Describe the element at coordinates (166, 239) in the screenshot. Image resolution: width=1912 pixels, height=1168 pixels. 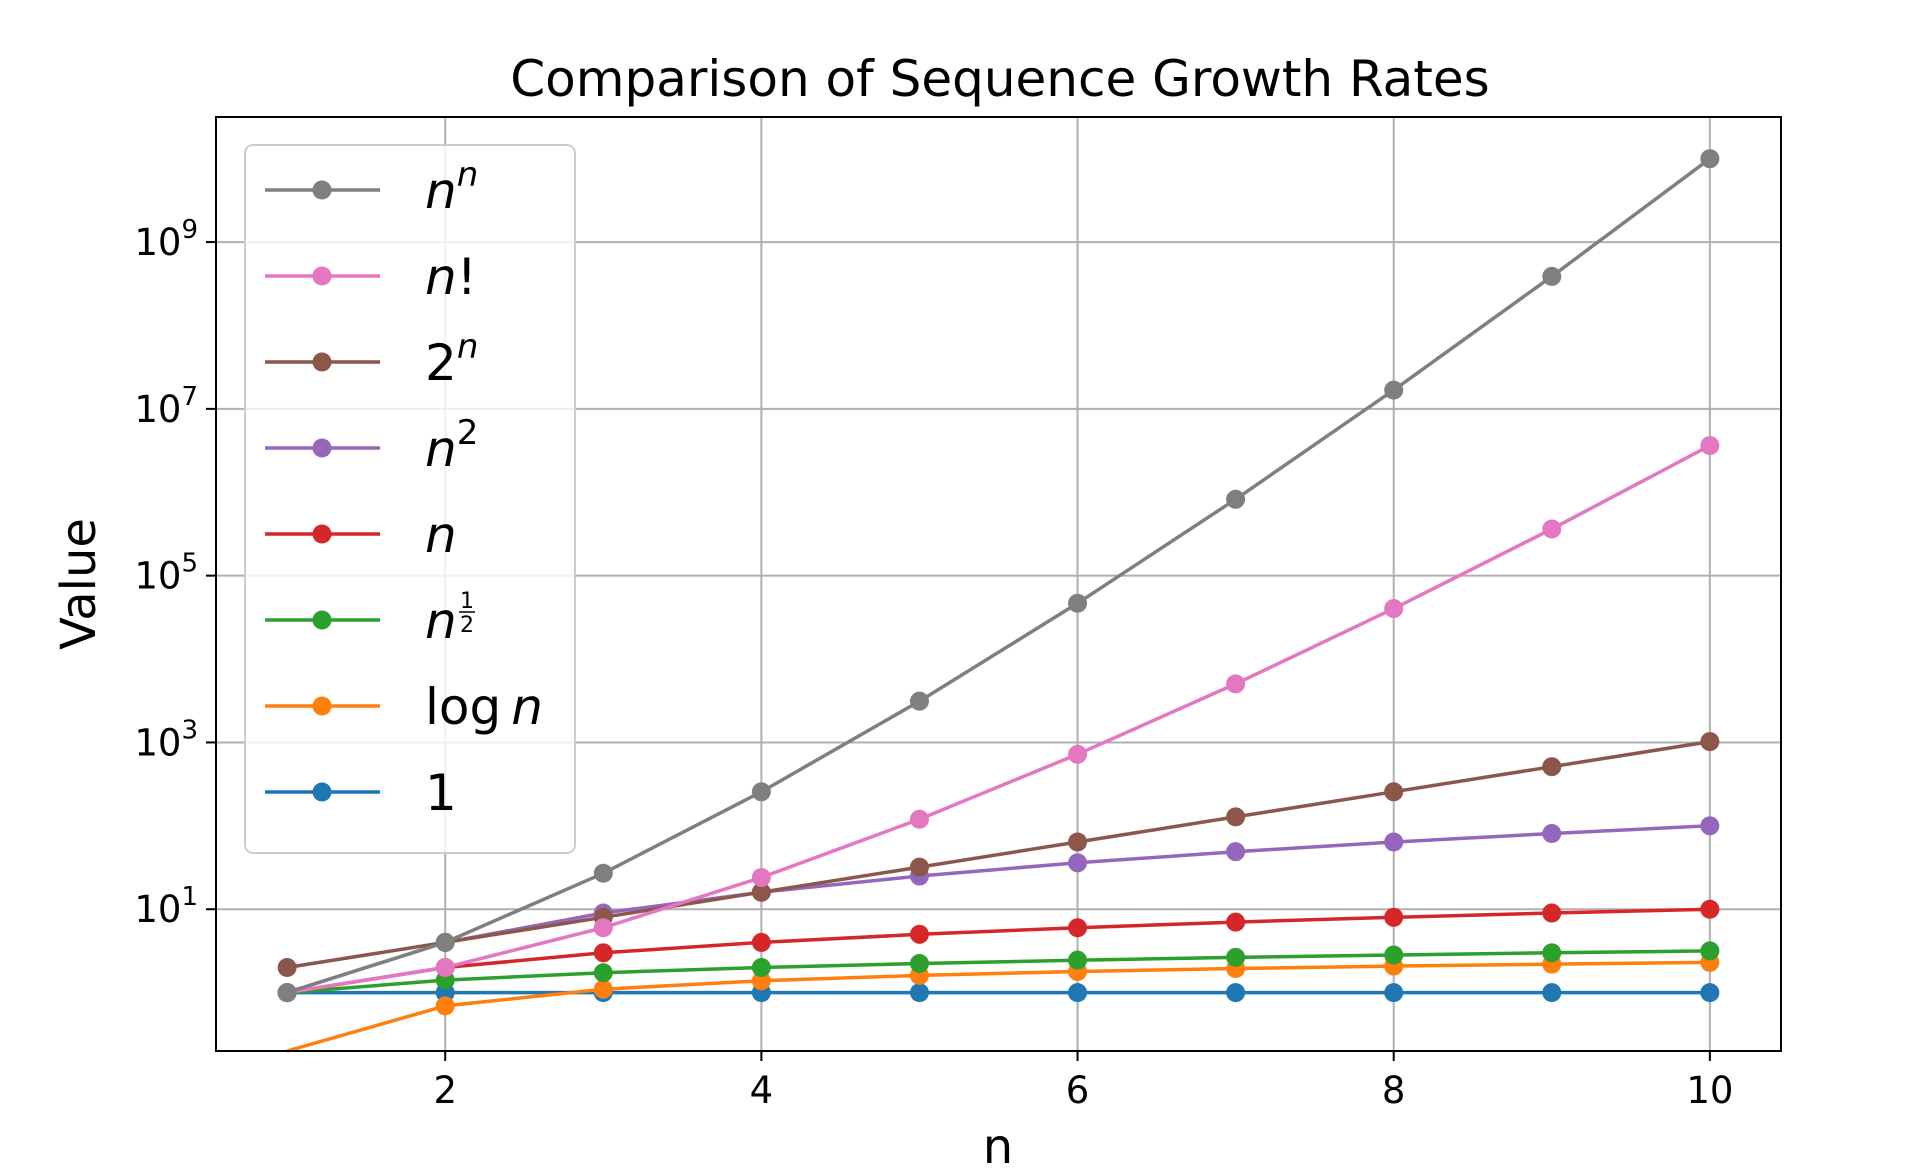
I see `y-tick-label: 10⁹` at that location.